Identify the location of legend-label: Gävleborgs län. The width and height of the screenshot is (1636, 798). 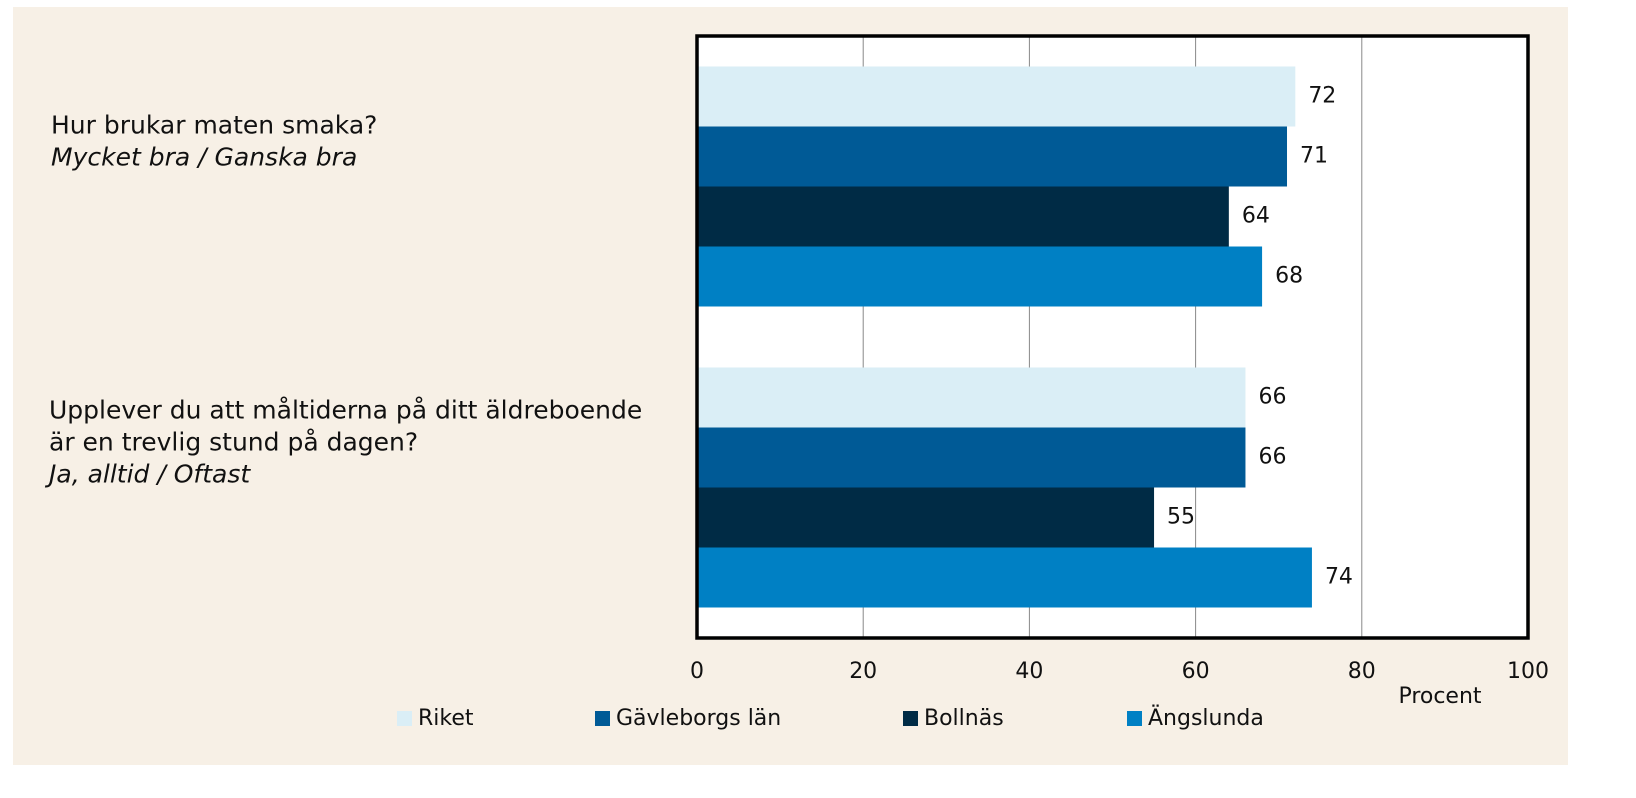
(698, 718).